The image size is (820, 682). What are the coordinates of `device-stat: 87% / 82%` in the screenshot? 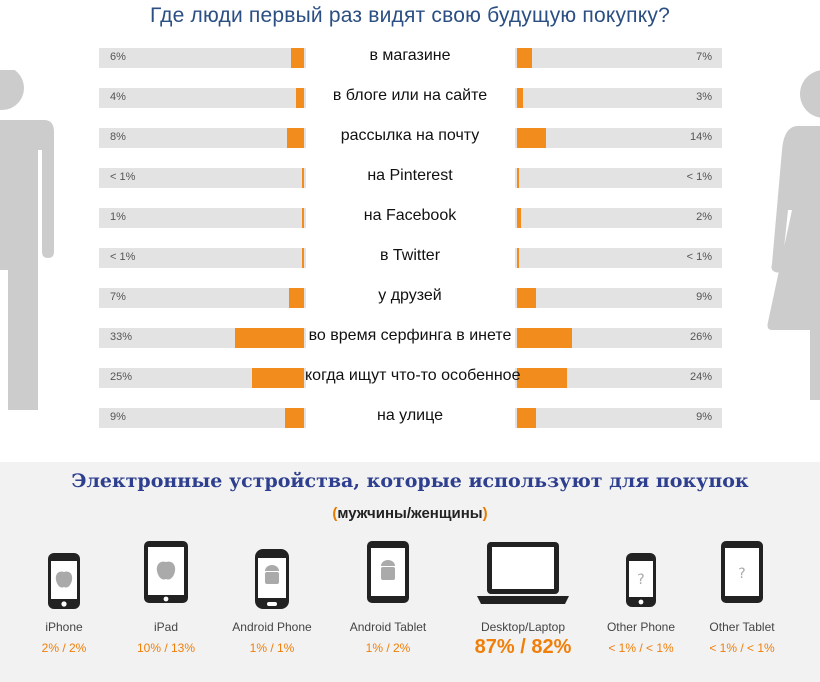 It's located at (523, 647).